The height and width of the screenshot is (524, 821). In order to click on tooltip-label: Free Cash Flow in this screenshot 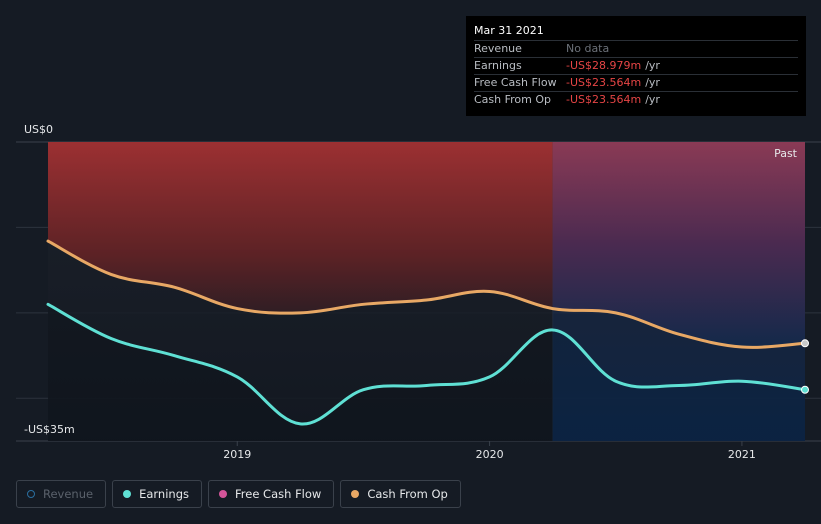, I will do `click(515, 82)`.